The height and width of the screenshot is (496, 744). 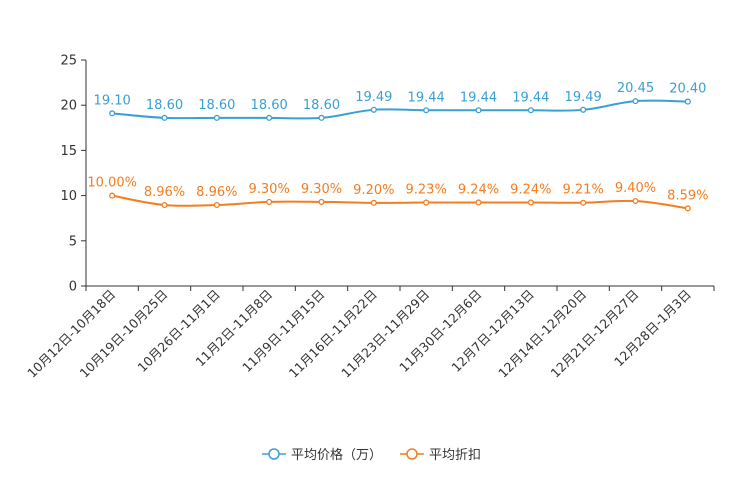 I want to click on legend-item-1: 平均折扣, so click(x=440, y=455).